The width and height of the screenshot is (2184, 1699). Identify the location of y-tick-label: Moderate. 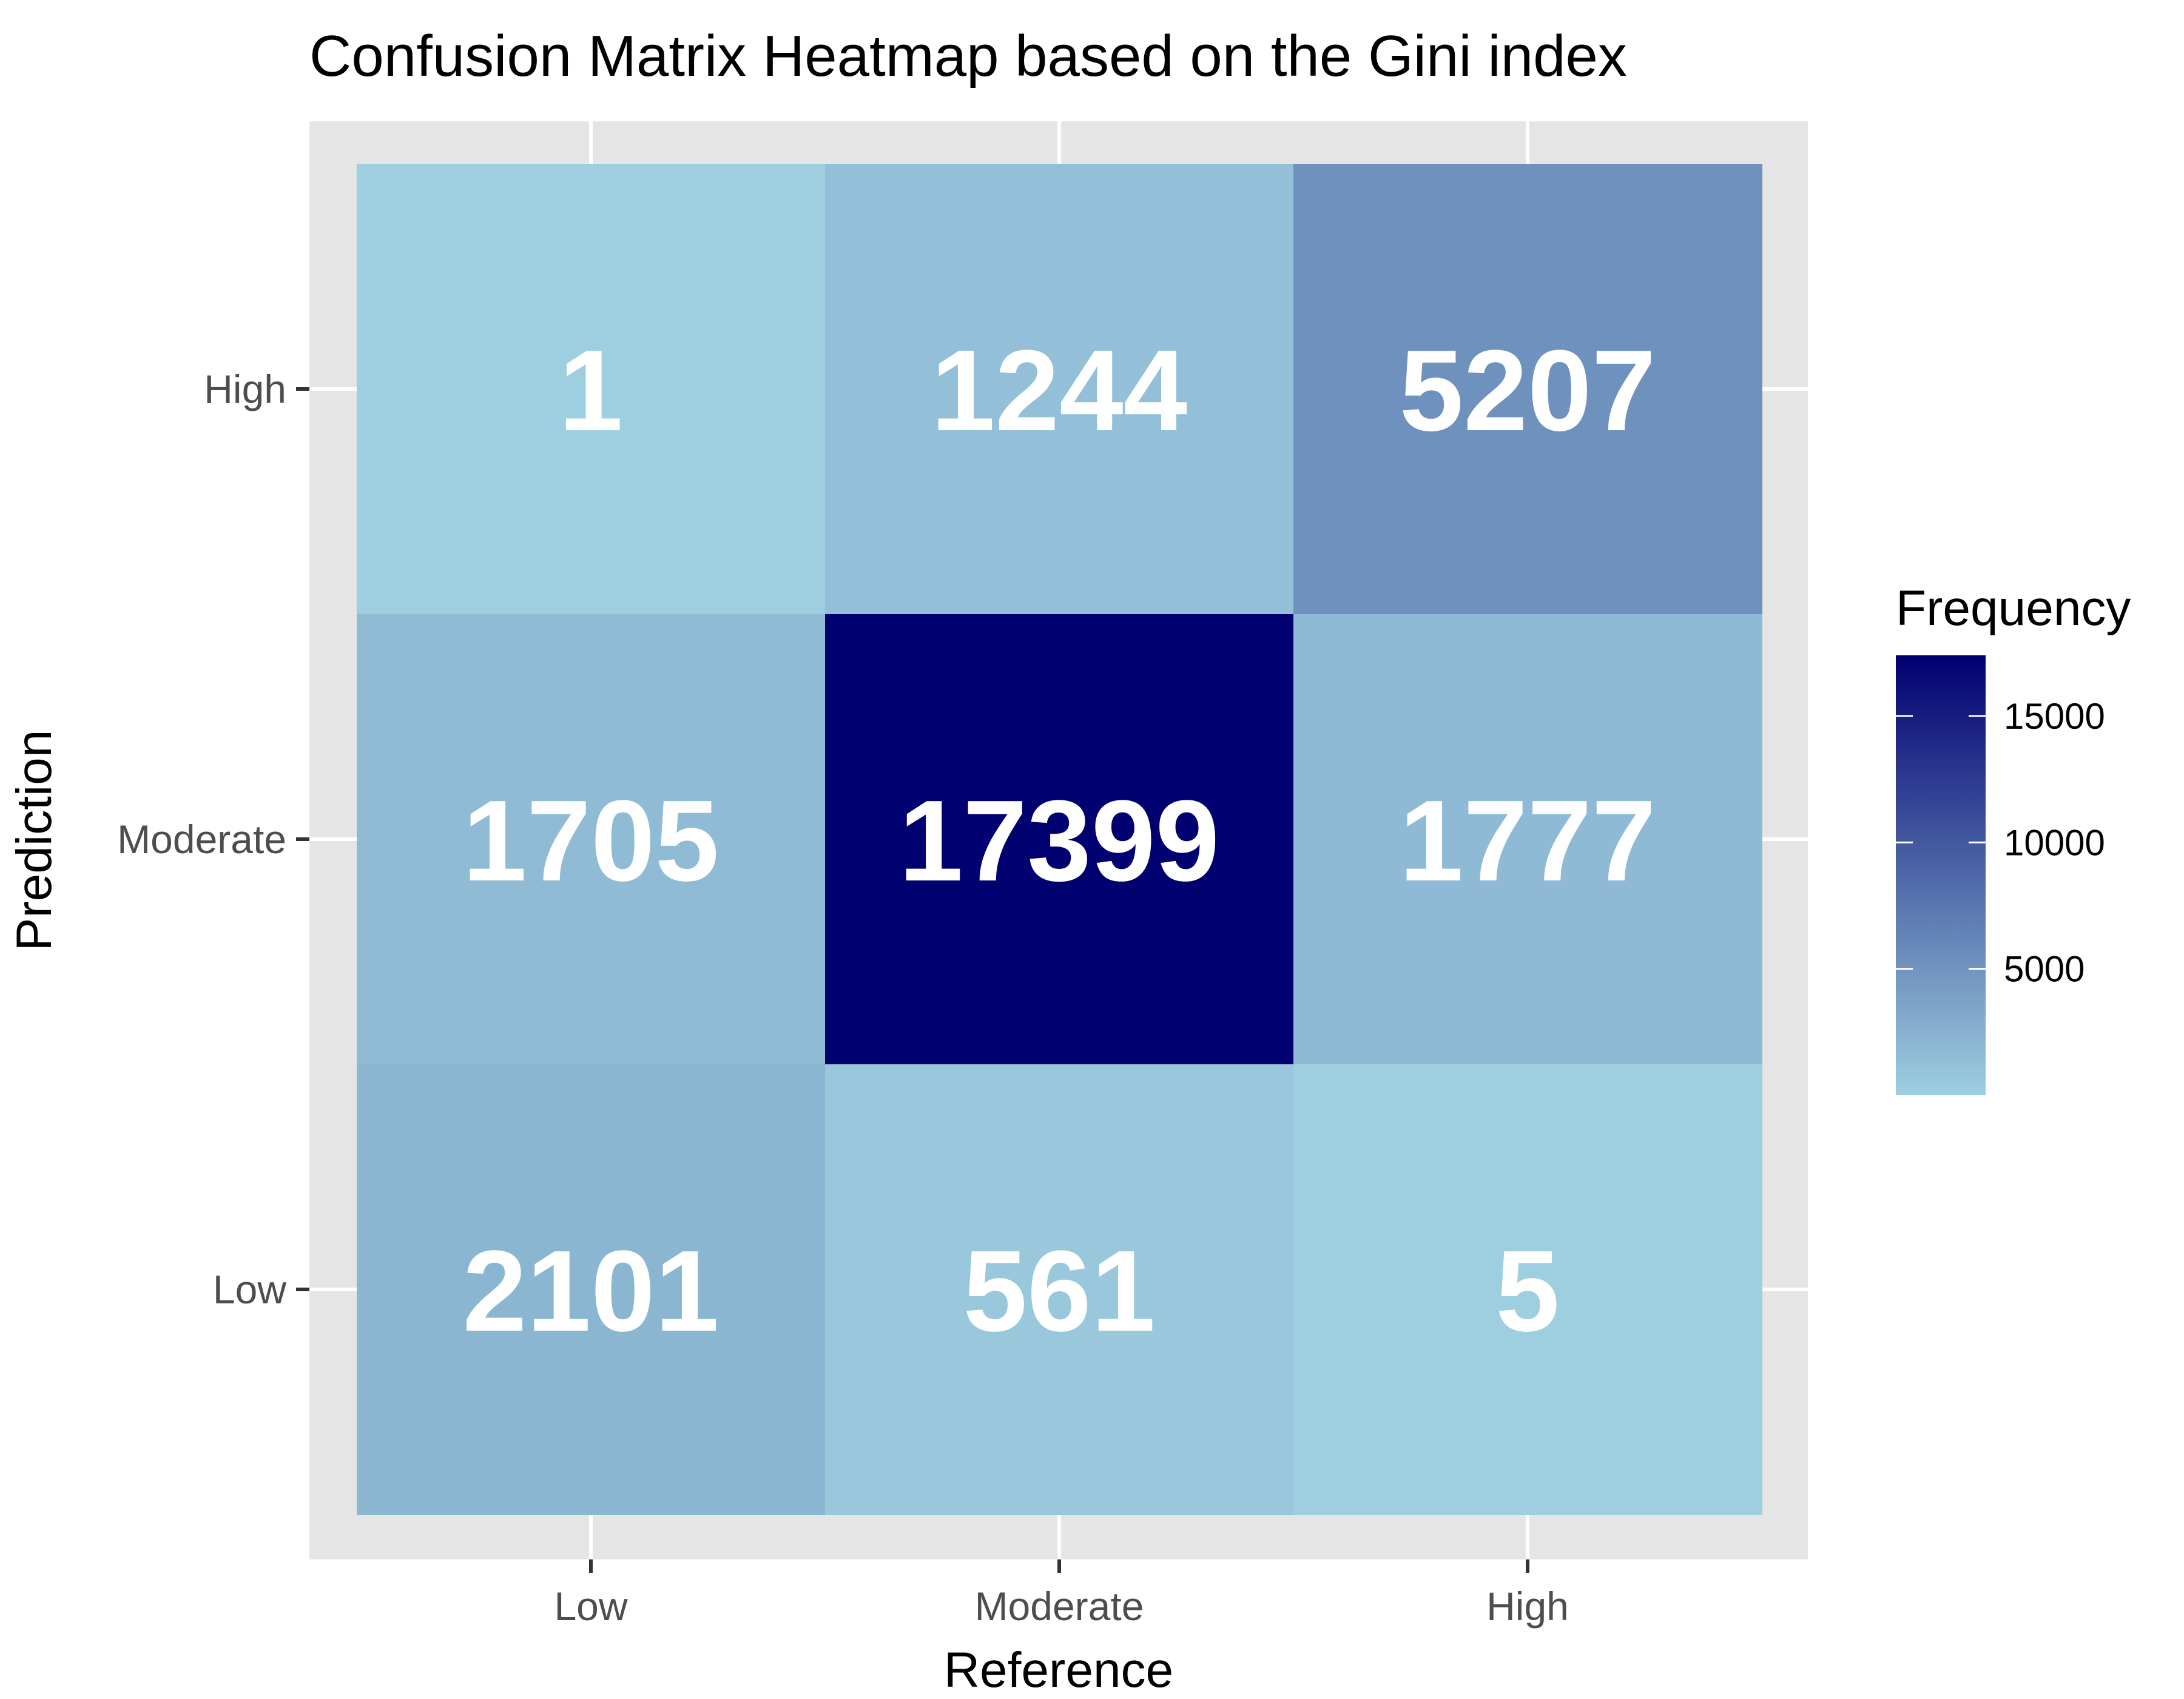
(201, 839).